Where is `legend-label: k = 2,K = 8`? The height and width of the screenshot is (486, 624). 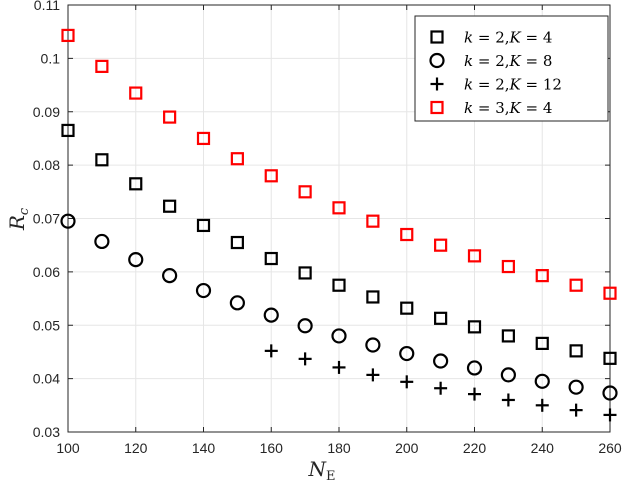 legend-label: k = 2,K = 8 is located at coordinates (508, 61).